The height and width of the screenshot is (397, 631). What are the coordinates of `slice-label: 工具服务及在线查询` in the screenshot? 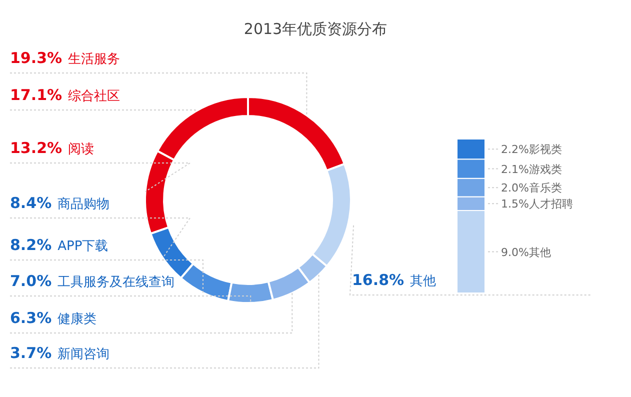 It's located at (116, 282).